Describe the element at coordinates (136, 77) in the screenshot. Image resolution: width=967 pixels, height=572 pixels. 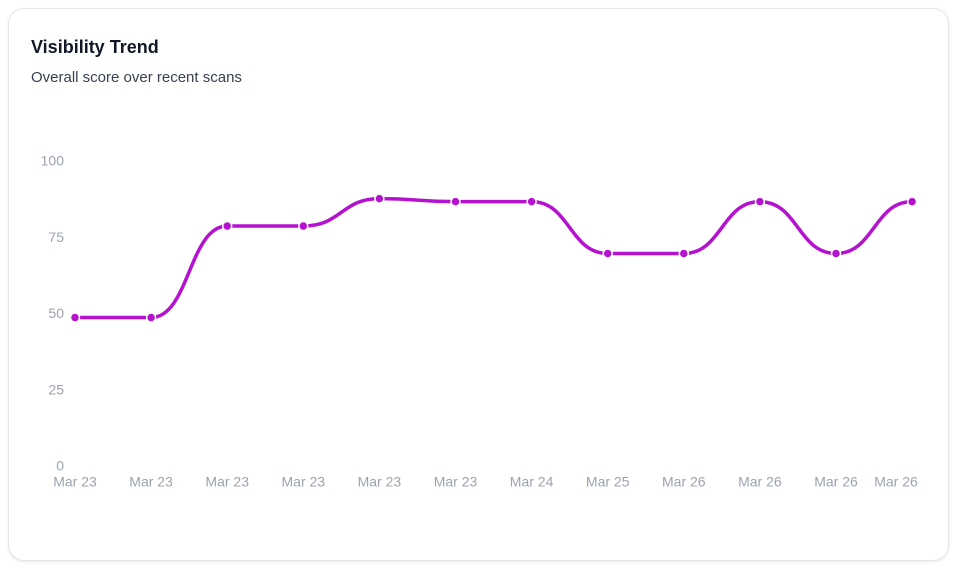
I see `card-subtitle: Overall score over recent scans` at that location.